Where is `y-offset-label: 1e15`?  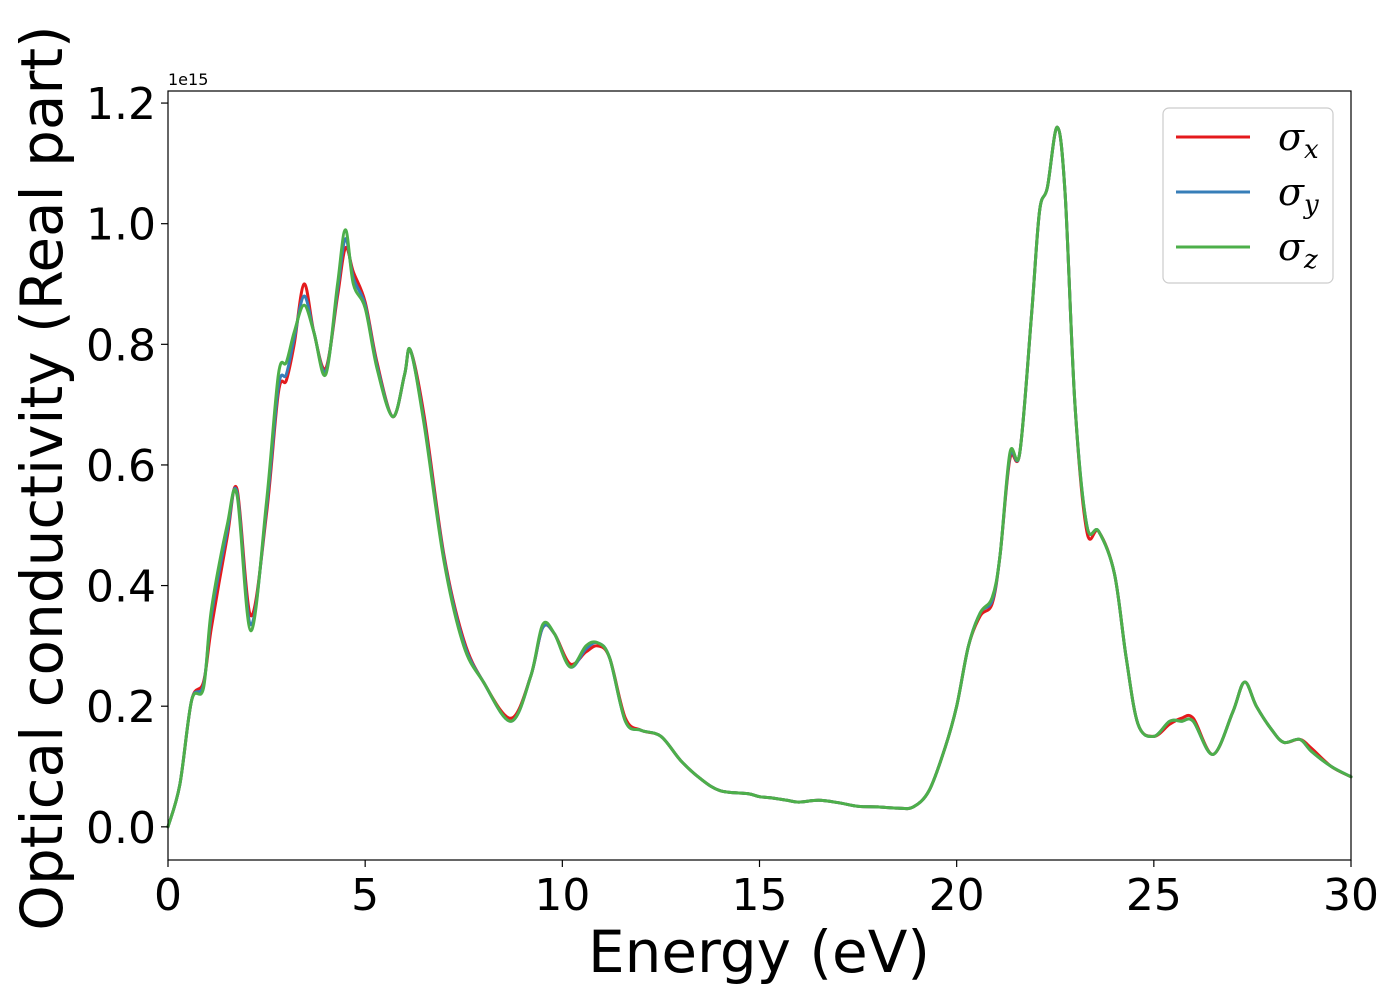 y-offset-label: 1e15 is located at coordinates (188, 79).